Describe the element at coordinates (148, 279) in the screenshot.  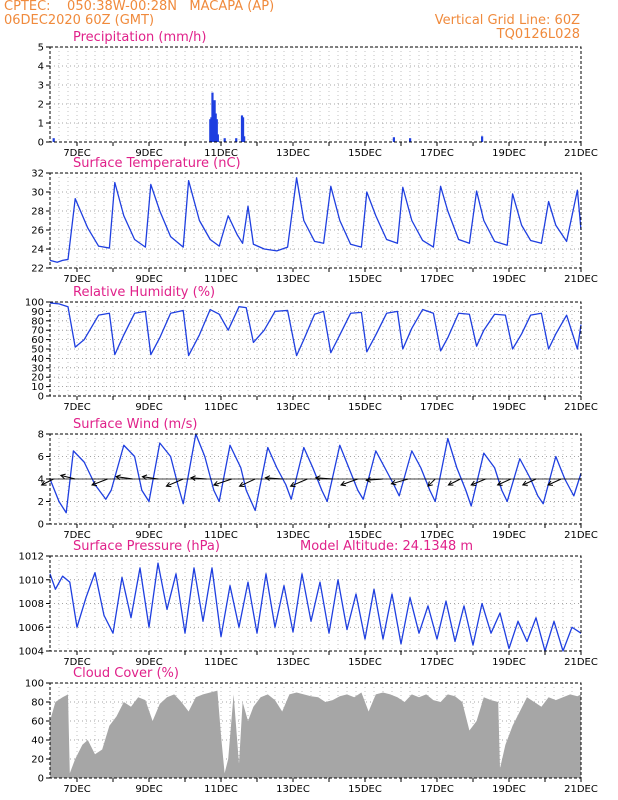
I see `temp-xtick-label: 9DEC` at that location.